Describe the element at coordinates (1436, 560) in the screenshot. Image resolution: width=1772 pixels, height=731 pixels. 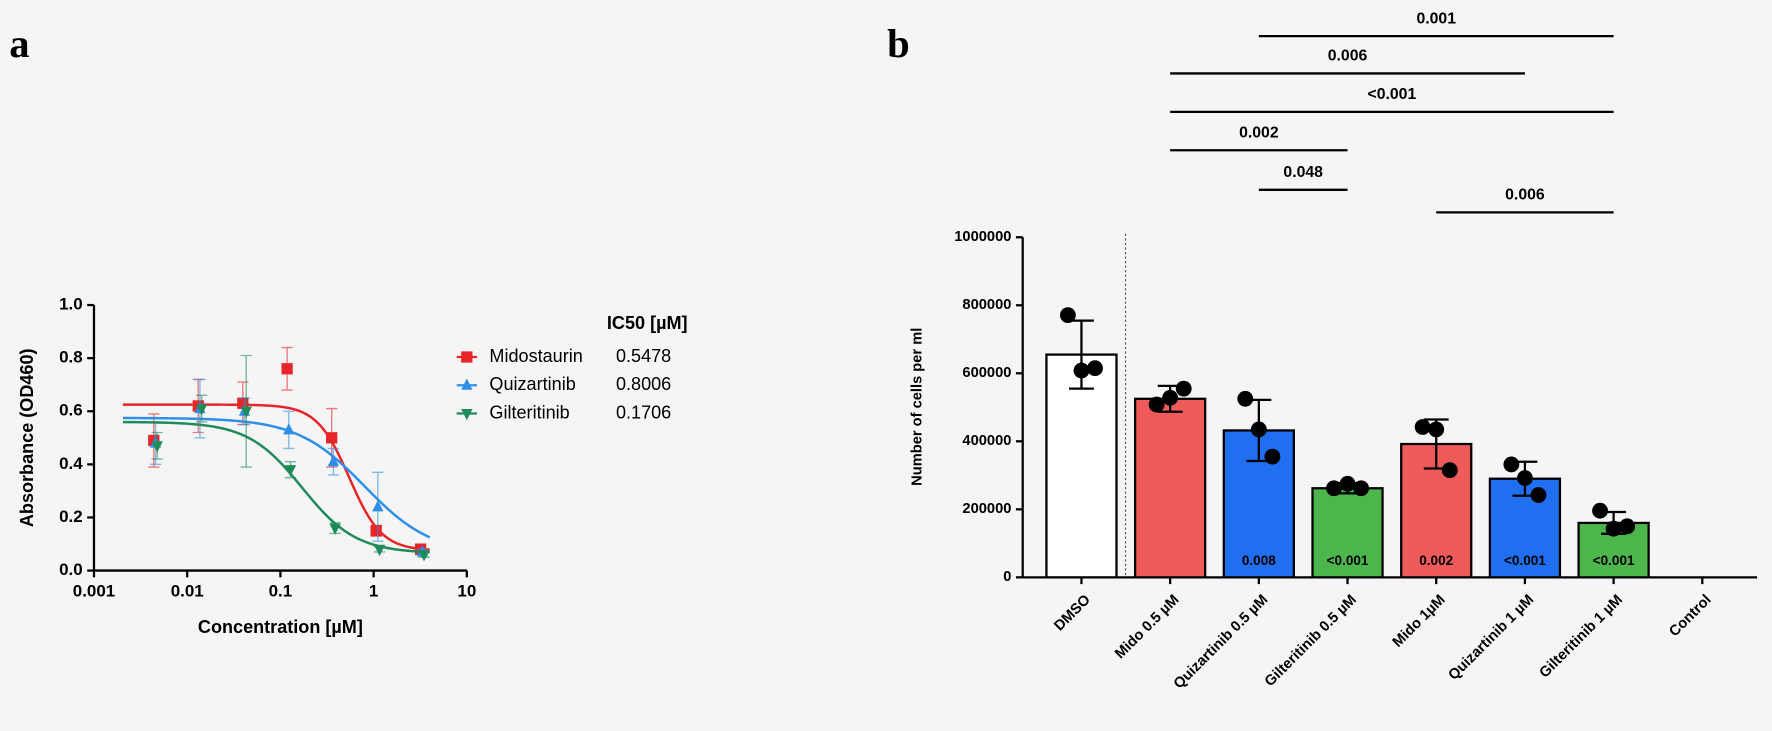
I see `bar-label: 0.002` at that location.